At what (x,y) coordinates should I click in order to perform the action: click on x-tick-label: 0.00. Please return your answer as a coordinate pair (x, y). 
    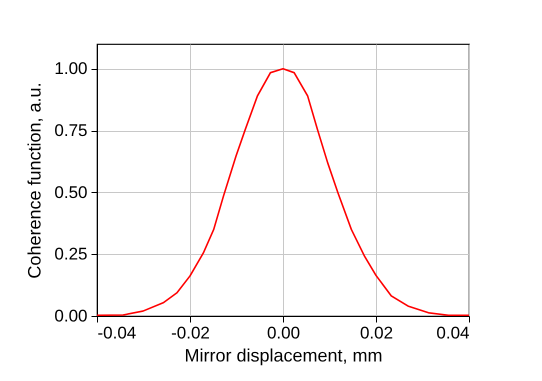
    Looking at the image, I should click on (283, 333).